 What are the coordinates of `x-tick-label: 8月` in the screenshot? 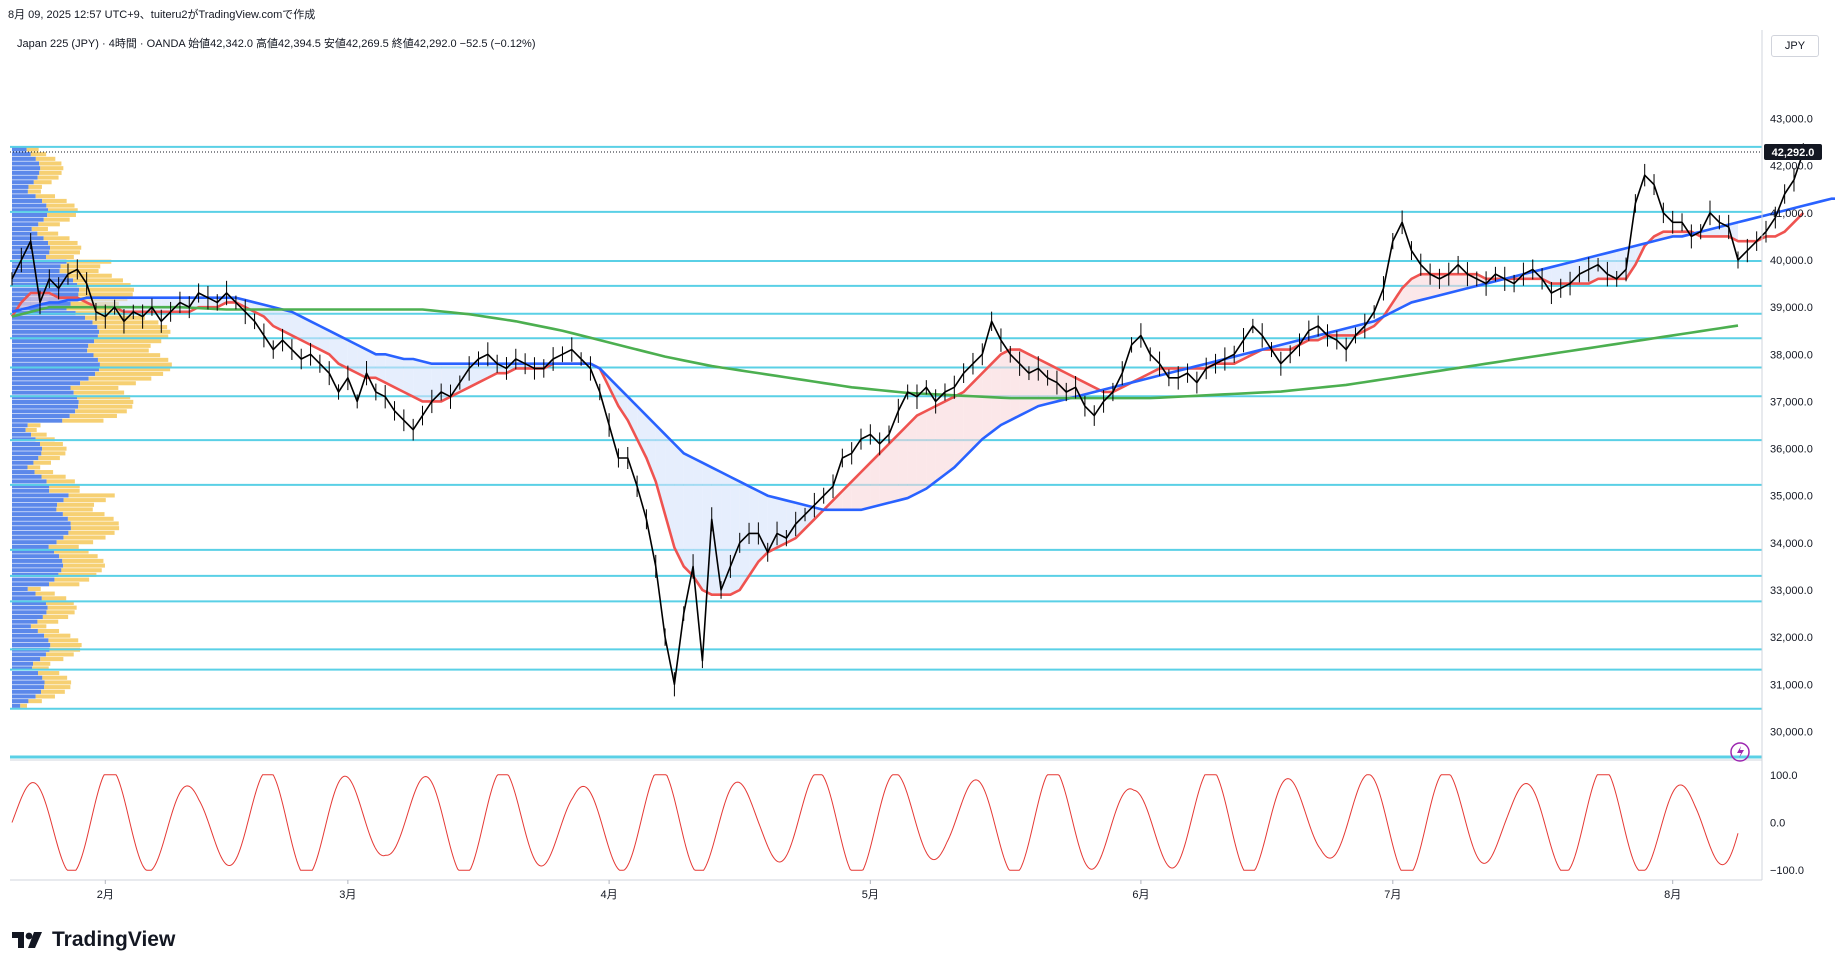 It's located at (1672, 895).